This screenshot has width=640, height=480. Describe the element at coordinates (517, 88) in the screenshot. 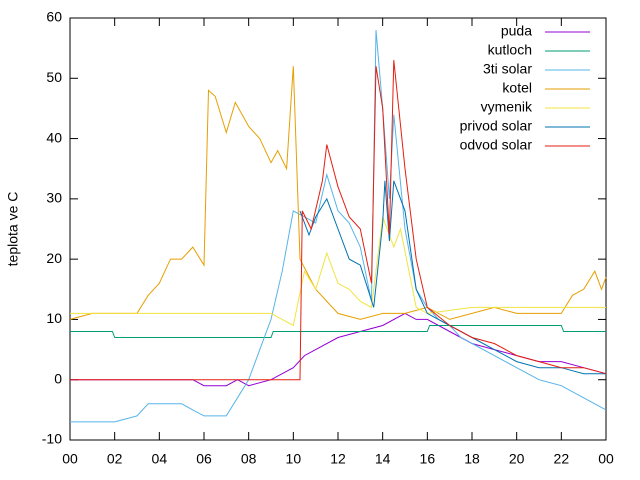

I see `legend-label: kotel` at that location.